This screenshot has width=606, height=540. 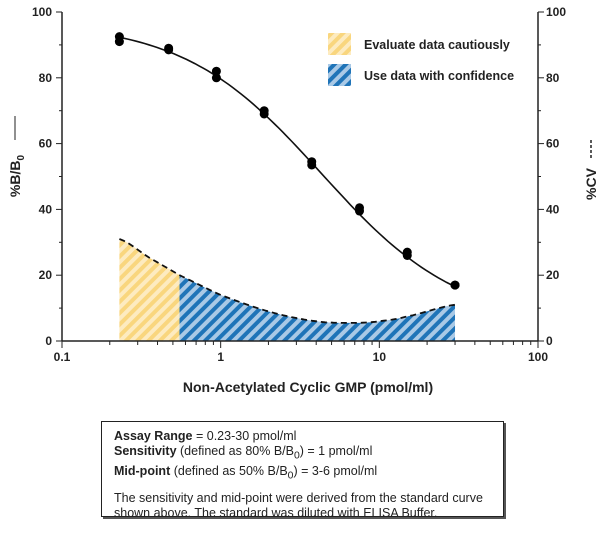 I want to click on assay-range-value: = 0.23-30 pmol/ml, so click(x=244, y=436).